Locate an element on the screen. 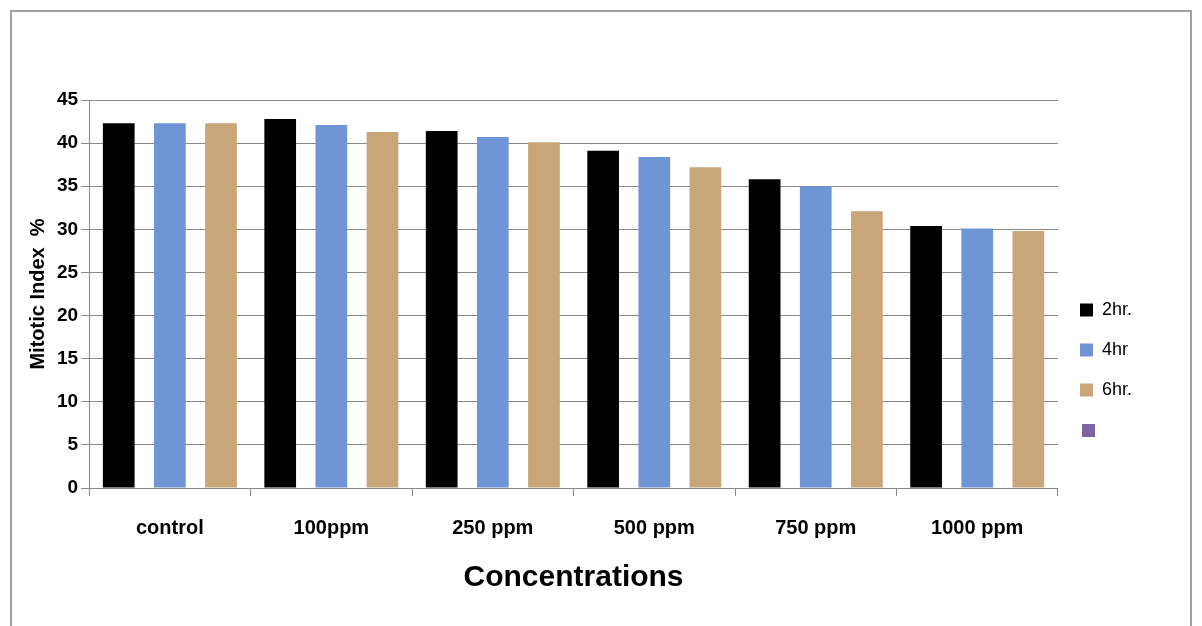 The image size is (1202, 626). legend-label: 2hr. is located at coordinates (1117, 308).